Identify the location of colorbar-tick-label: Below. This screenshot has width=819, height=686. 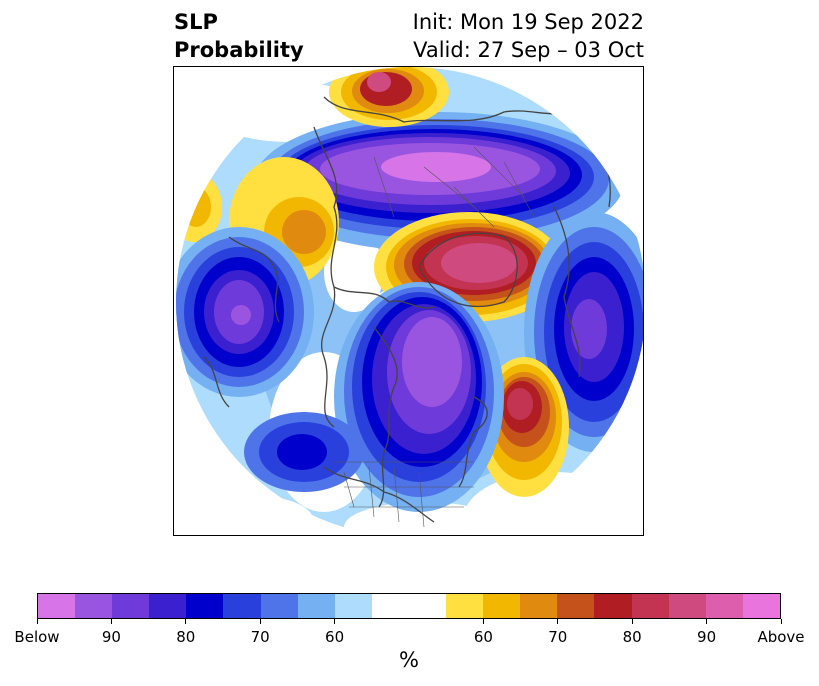
(37, 637).